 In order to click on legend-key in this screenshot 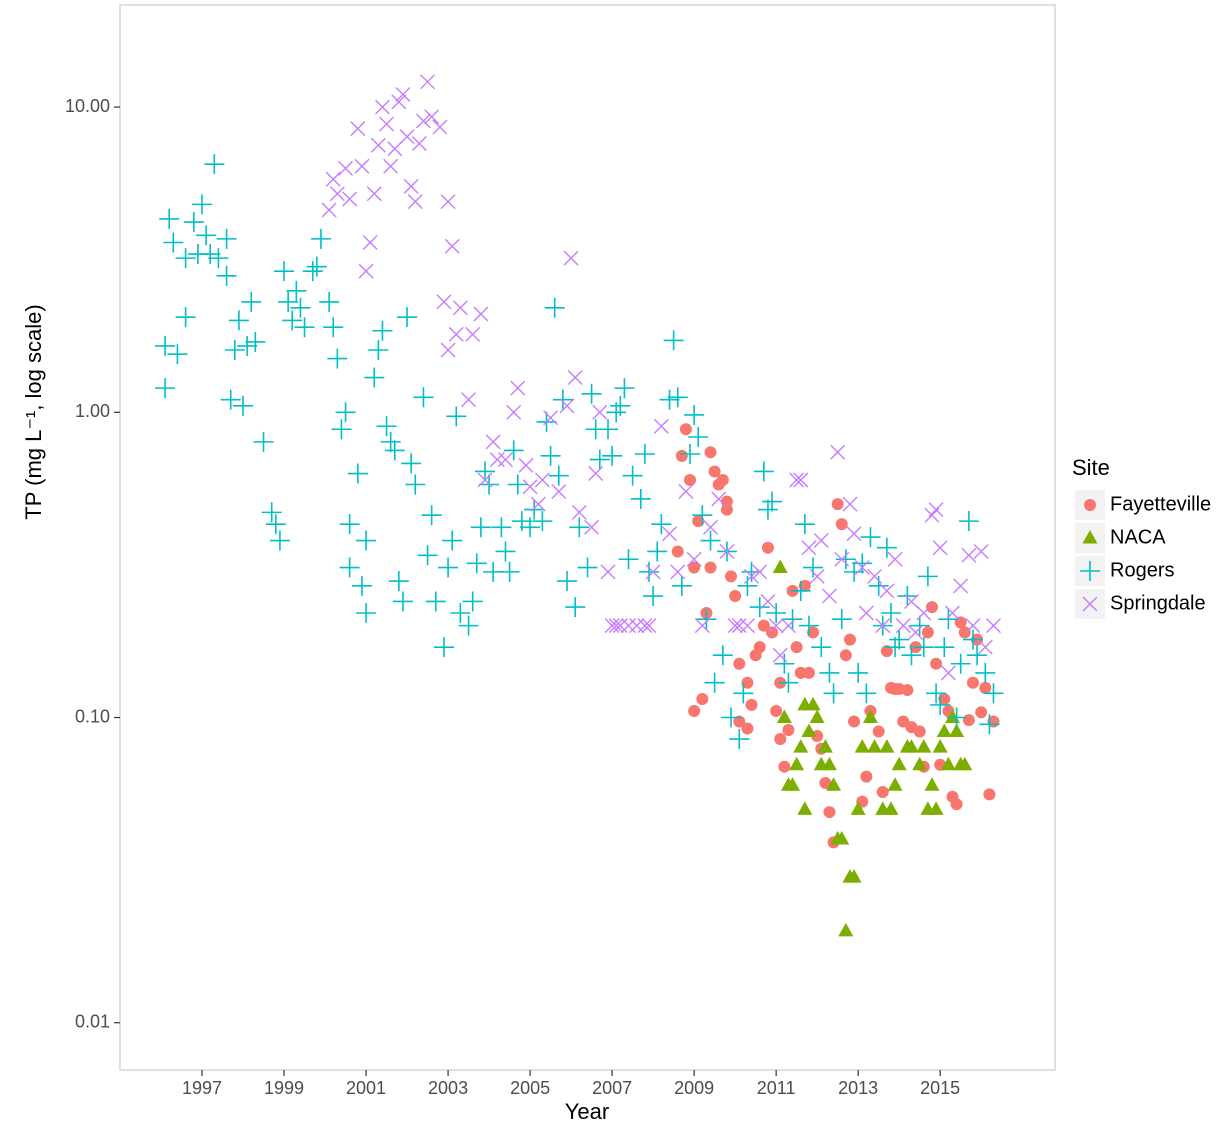, I will do `click(1090, 571)`.